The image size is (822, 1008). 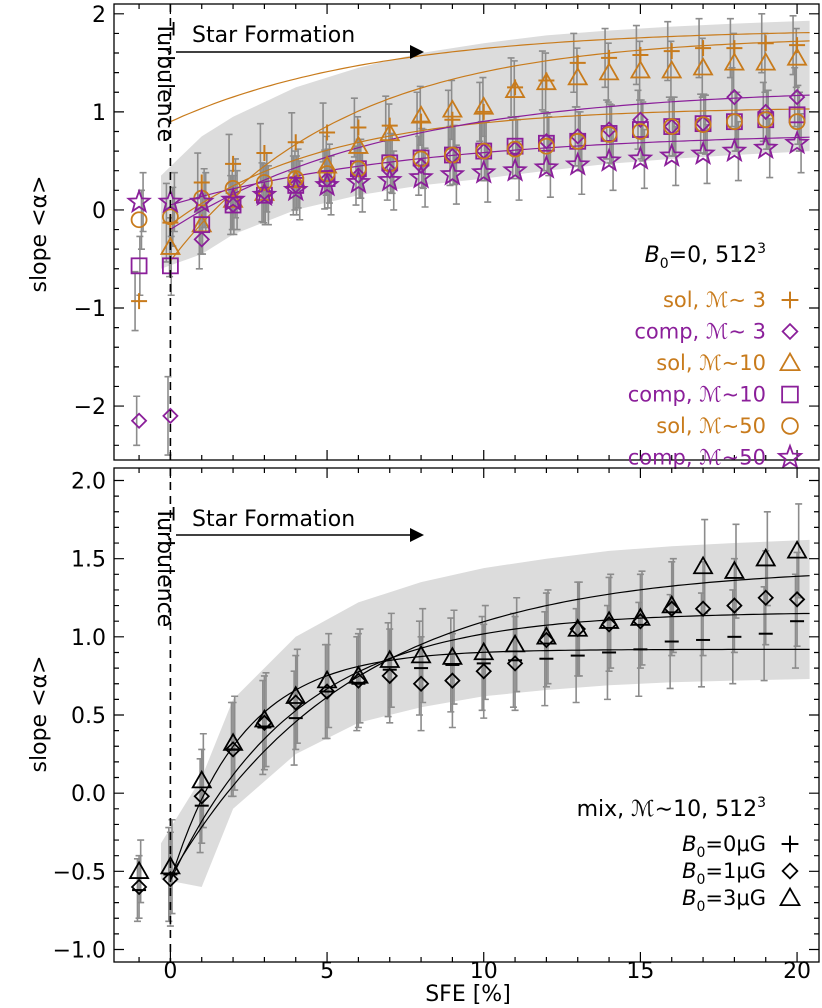 I want to click on legend-entry-label: B0=3μG, so click(x=724, y=900).